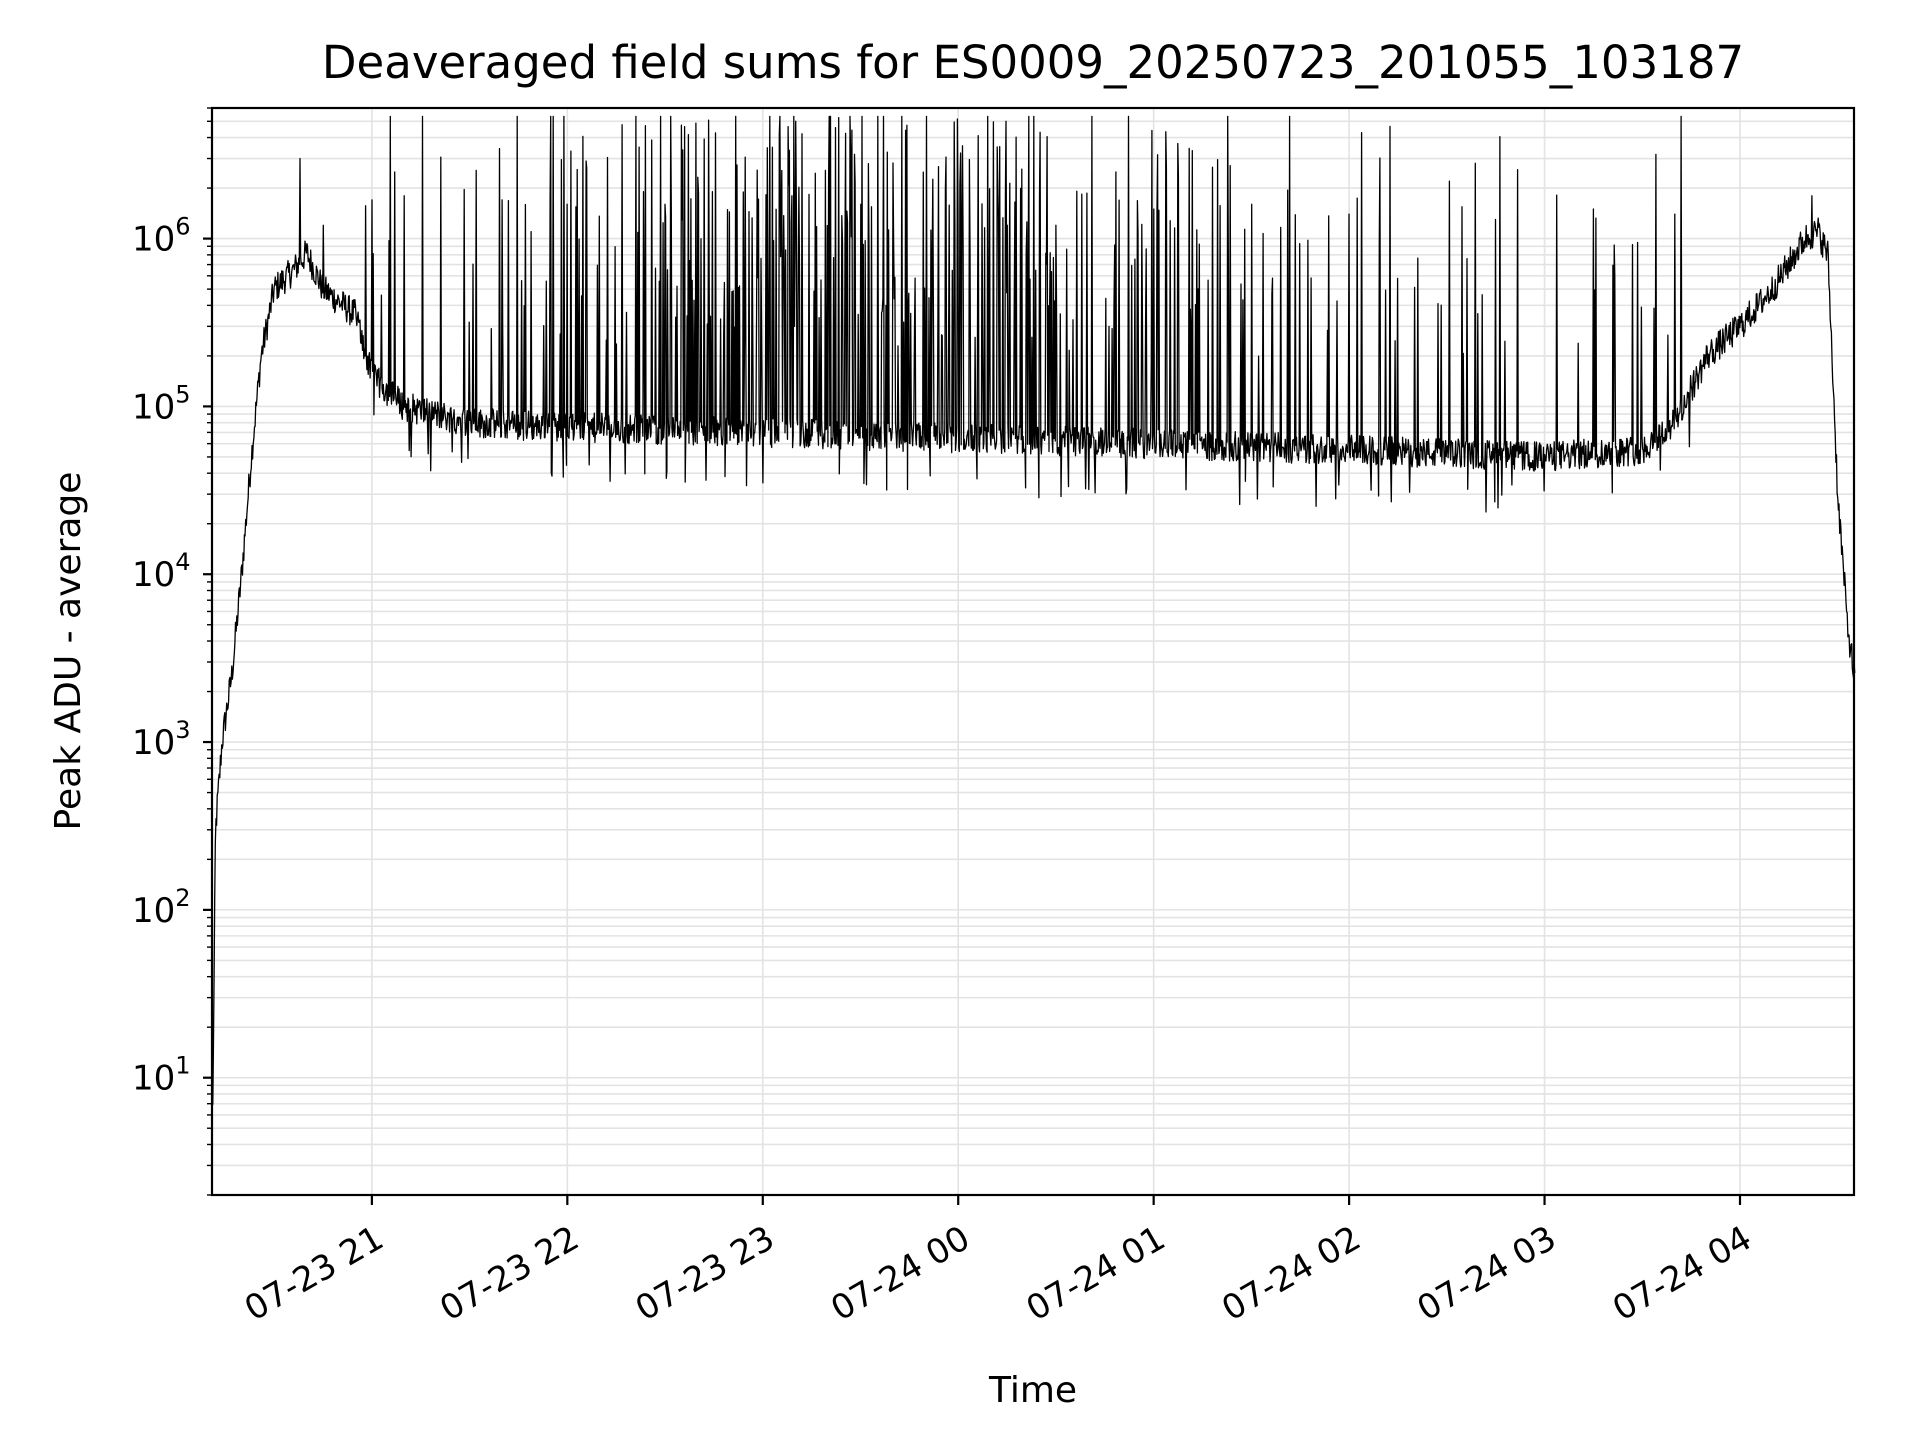 This screenshot has width=1920, height=1440. I want to click on y-axis-label: Peak ADU - average, so click(68, 651).